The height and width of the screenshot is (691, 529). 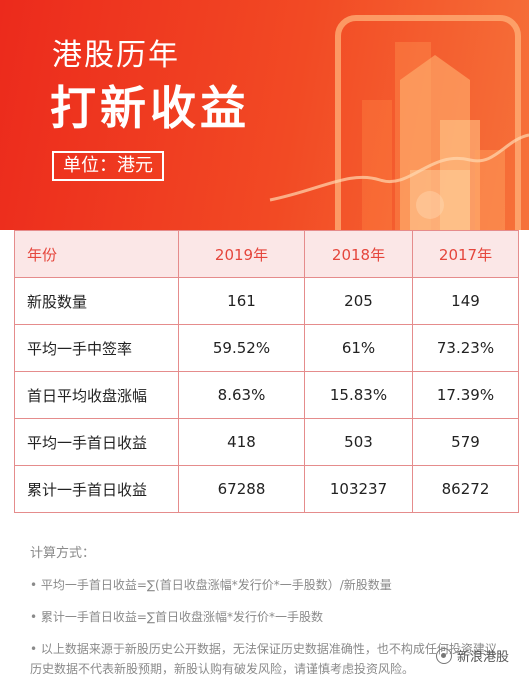 I want to click on table-row: 平均一手中签率 59.52% 61% 73.23%, so click(x=266, y=348).